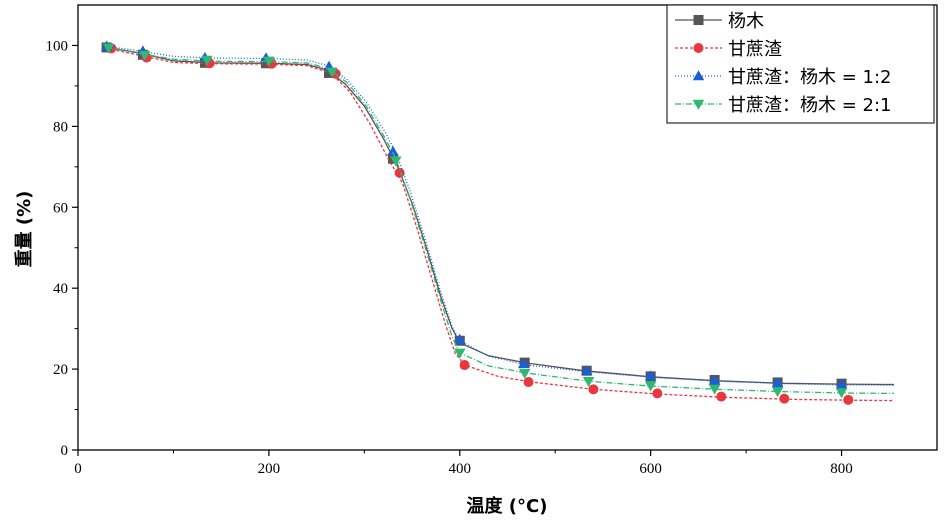 The width and height of the screenshot is (944, 522). Describe the element at coordinates (755, 49) in the screenshot. I see `legend-label: 甘蔗渣` at that location.